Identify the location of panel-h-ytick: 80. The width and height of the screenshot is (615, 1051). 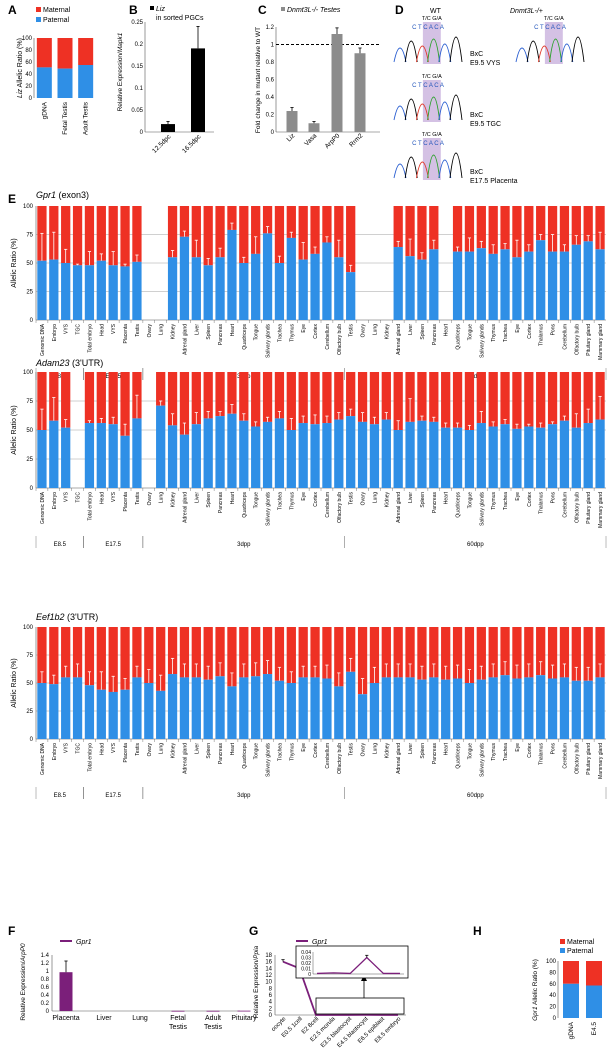
(552, 973).